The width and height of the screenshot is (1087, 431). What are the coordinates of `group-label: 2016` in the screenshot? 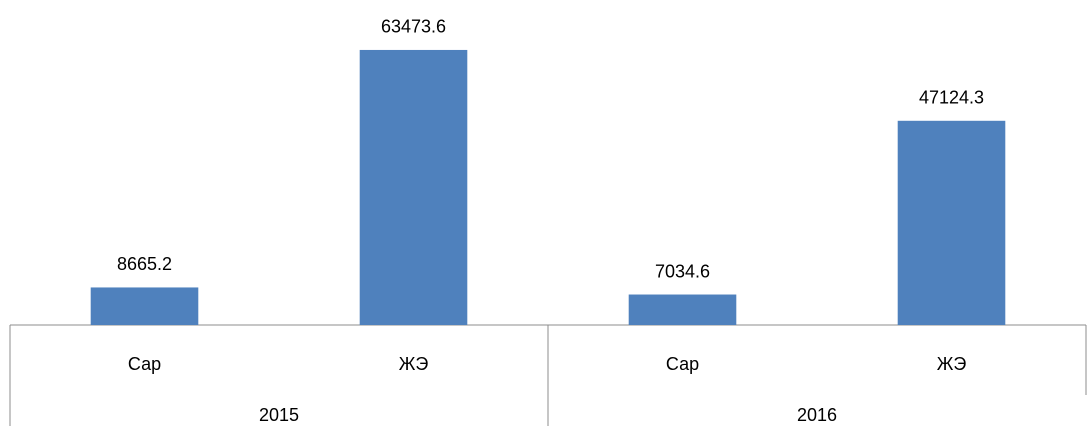 It's located at (817, 415).